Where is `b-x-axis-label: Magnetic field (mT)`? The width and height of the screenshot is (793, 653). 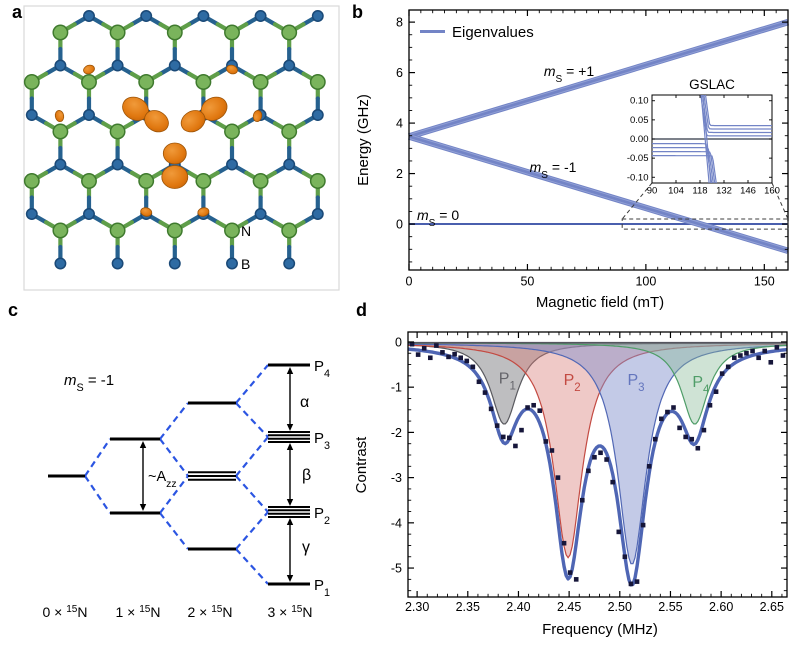
b-x-axis-label: Magnetic field (mT) is located at coordinates (600, 302).